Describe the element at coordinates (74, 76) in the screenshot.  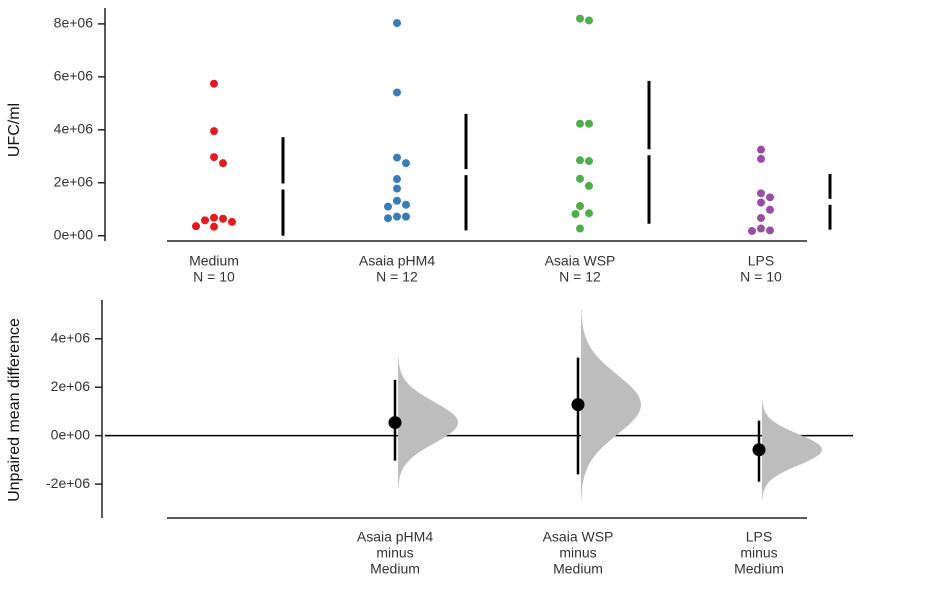
I see `y-tick-label: 6e+06` at that location.